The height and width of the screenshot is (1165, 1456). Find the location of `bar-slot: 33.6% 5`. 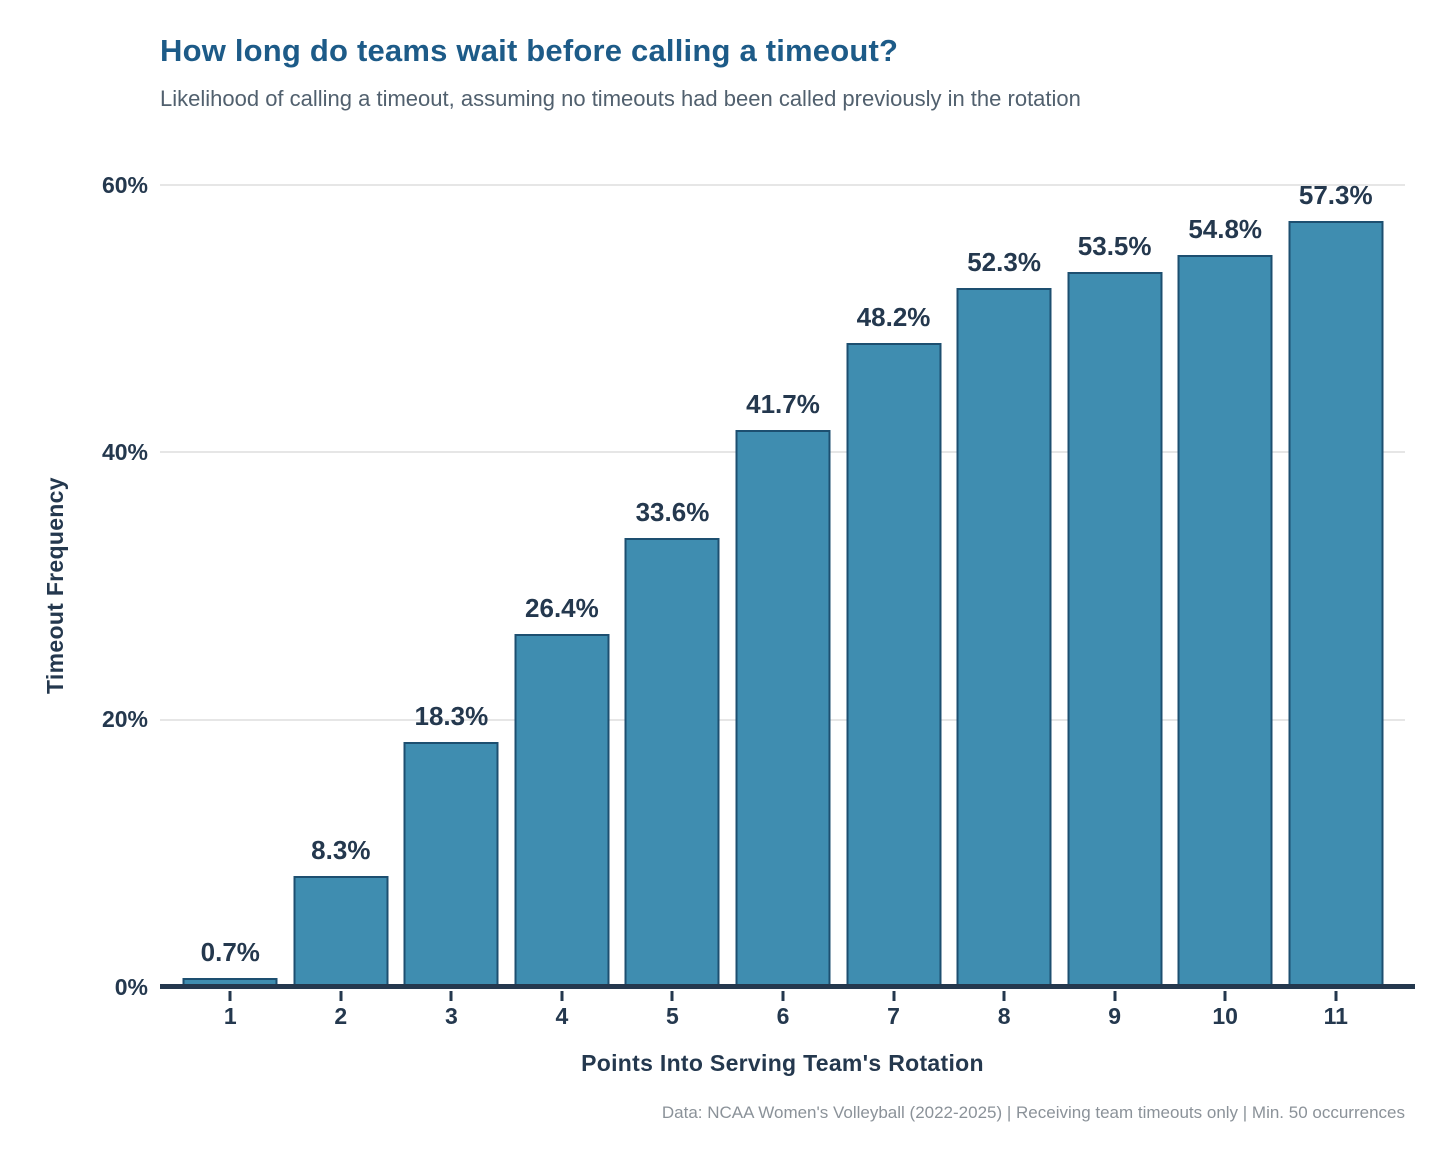

bar-slot: 33.6% 5 is located at coordinates (672, 607).